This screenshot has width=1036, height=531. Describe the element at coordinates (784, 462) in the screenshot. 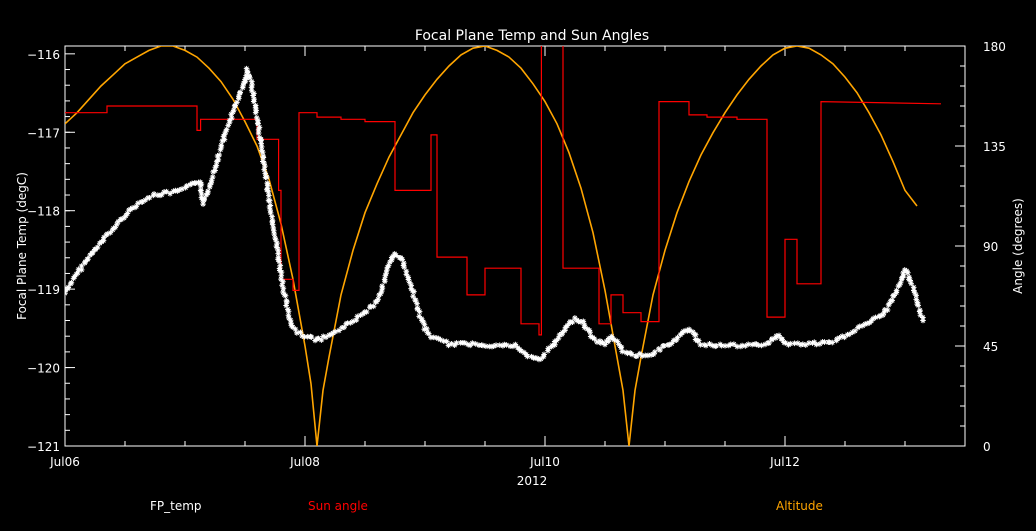

I see `x-tick-label: Jul12` at that location.